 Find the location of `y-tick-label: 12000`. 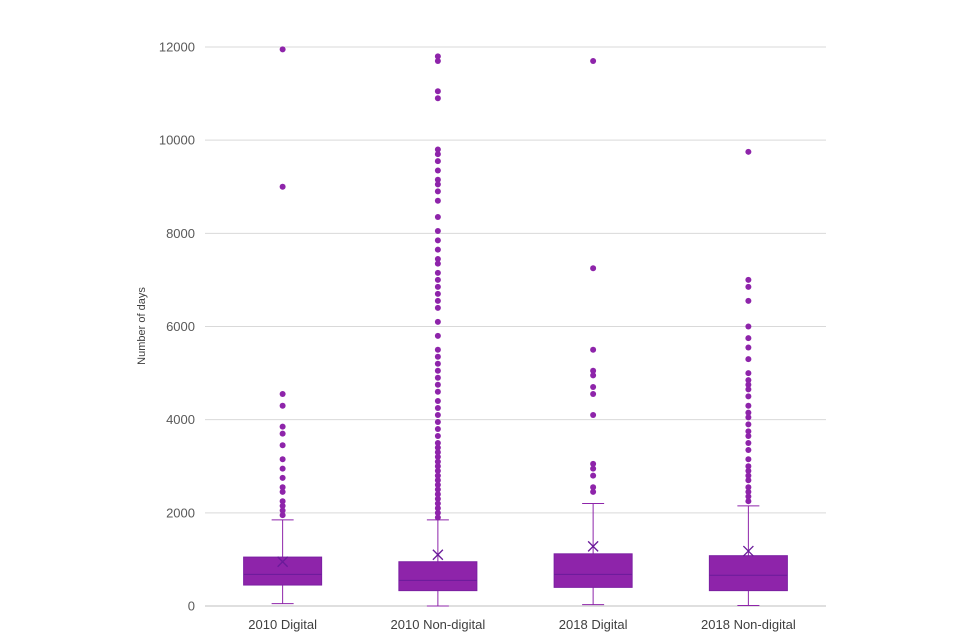

y-tick-label: 12000 is located at coordinates (177, 47).